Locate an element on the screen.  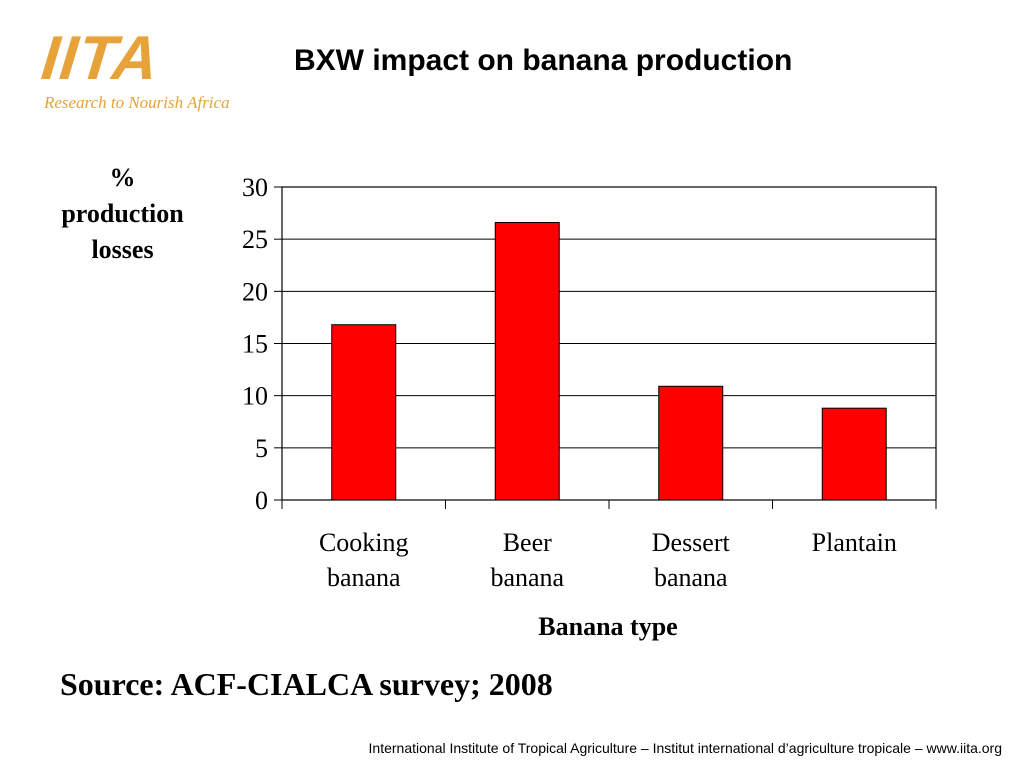
y-tick-label: 30 is located at coordinates (255, 187).